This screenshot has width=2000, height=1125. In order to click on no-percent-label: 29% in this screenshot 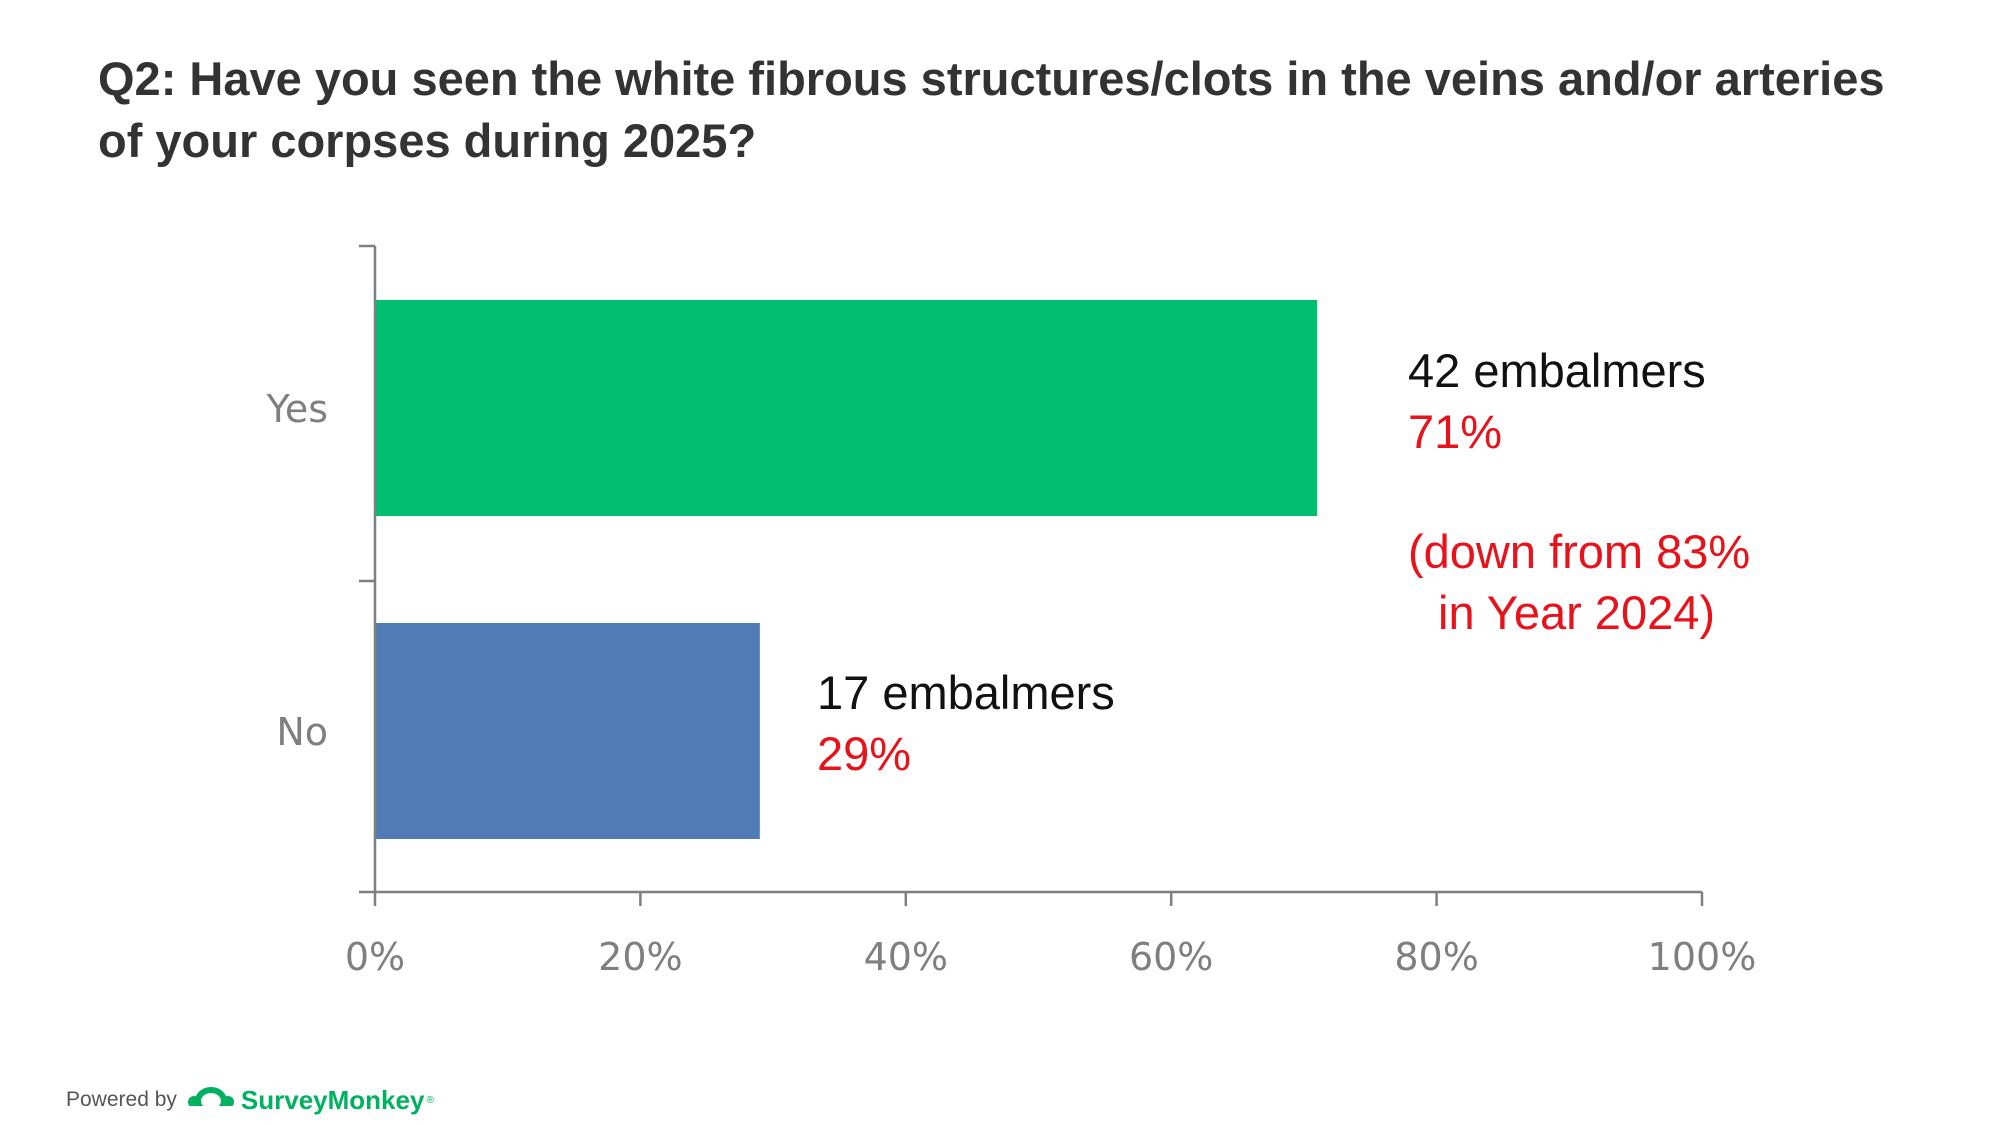, I will do `click(864, 753)`.